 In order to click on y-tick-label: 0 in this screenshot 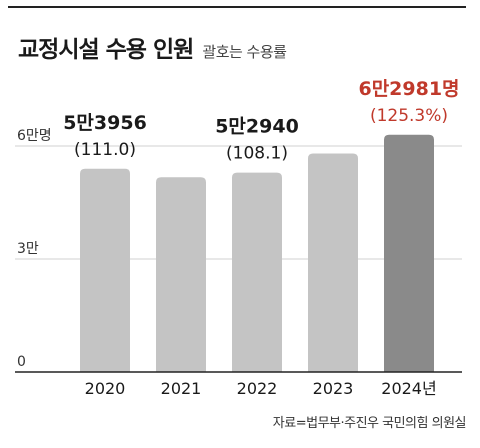, I will do `click(21, 362)`.